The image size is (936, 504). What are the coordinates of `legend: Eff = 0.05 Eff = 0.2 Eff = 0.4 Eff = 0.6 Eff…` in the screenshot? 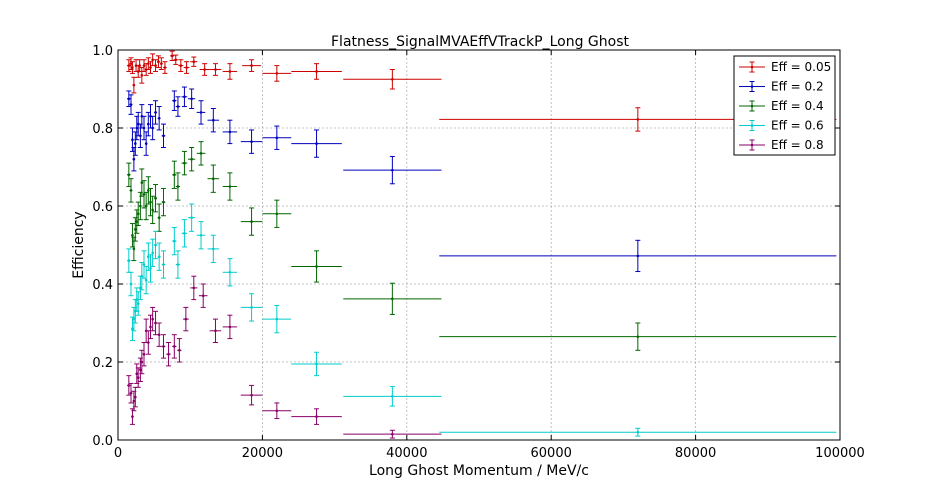 It's located at (784, 105).